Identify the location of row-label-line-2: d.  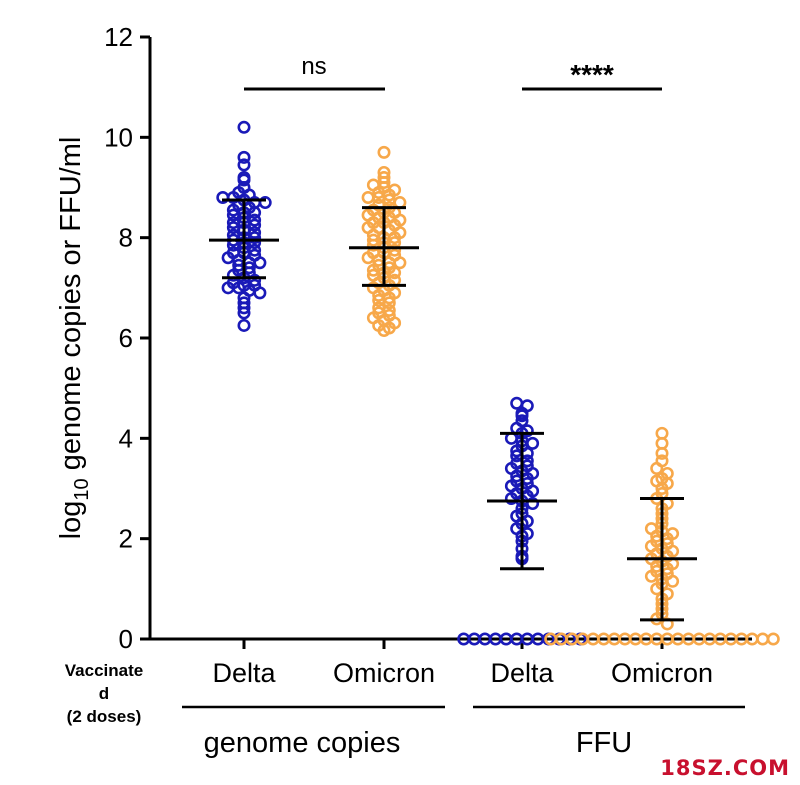
(104, 693).